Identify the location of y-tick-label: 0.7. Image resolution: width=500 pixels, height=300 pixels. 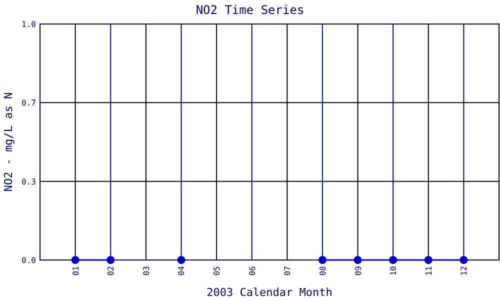
(29, 103).